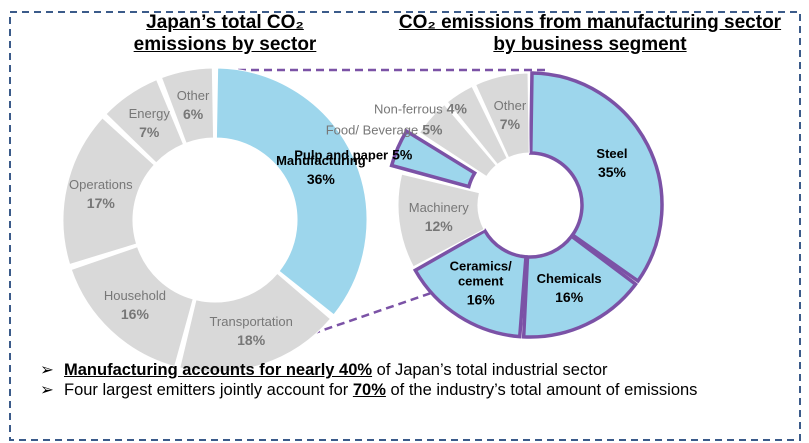  I want to click on emphasis: Manufacturing accounts for nearly 40%, so click(218, 370).